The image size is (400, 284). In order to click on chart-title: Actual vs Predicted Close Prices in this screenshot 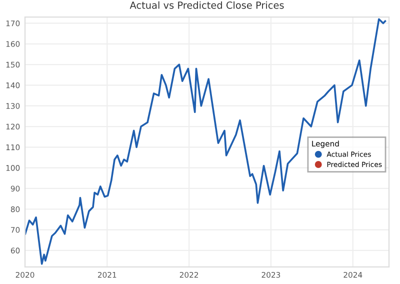, I will do `click(207, 5)`.